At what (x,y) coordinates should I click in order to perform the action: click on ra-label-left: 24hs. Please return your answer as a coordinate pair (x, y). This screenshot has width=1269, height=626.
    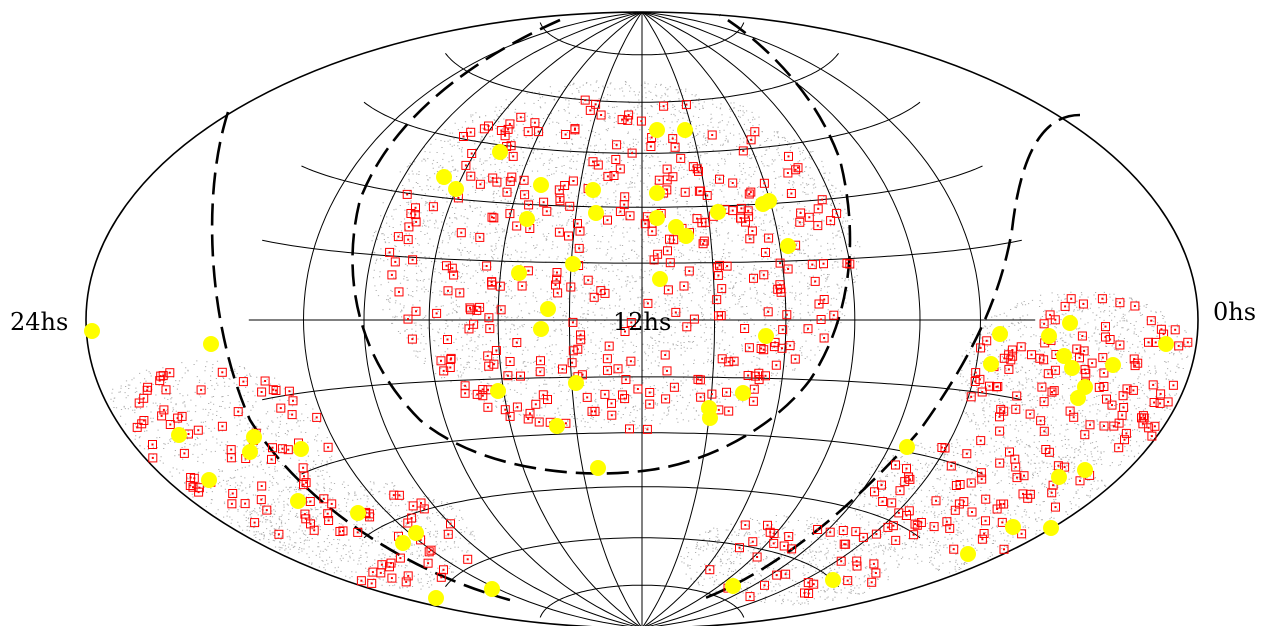
    Looking at the image, I should click on (39, 322).